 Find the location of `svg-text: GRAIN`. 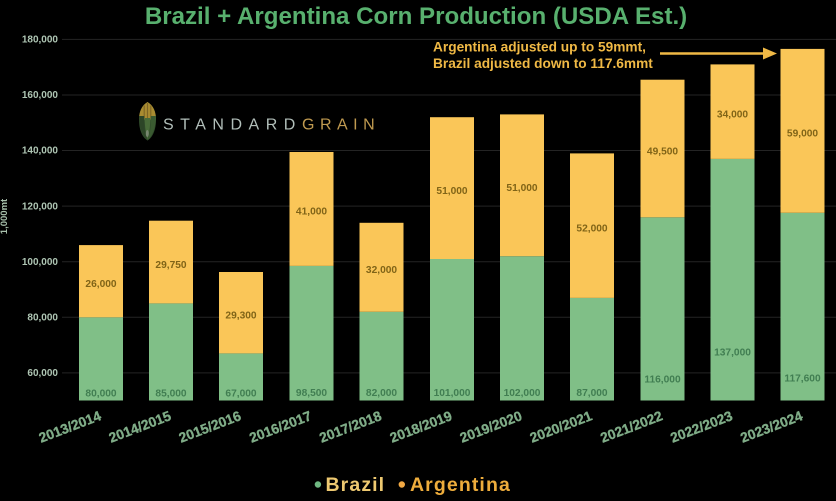

svg-text: GRAIN is located at coordinates (341, 125).